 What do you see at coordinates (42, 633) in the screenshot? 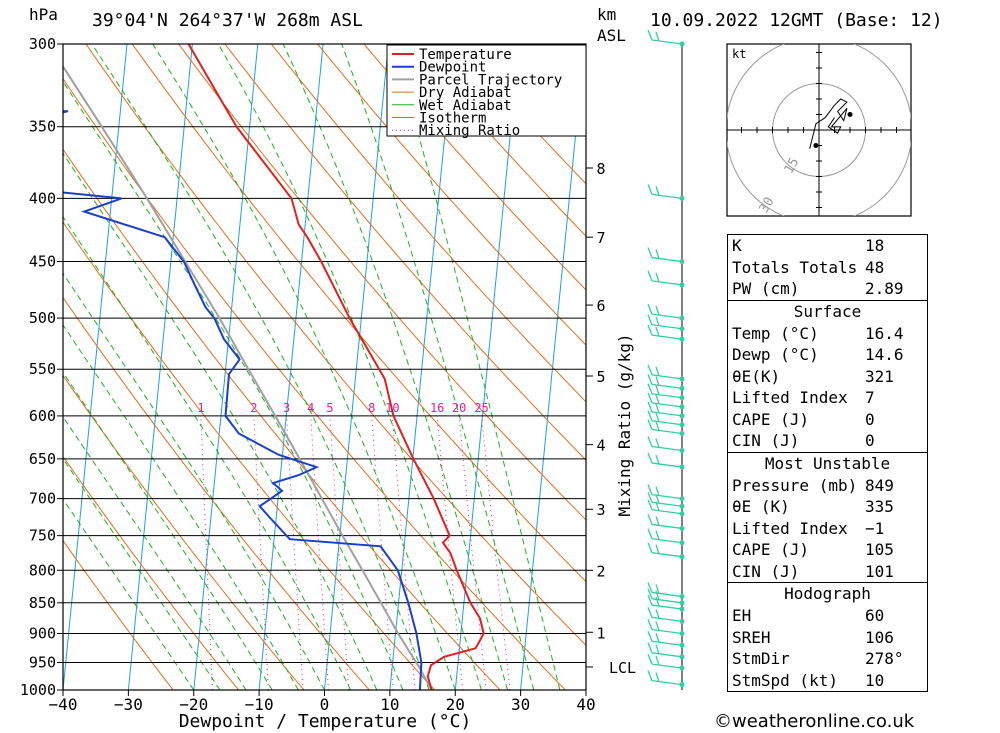
I see `pressure-label: 900` at bounding box center [42, 633].